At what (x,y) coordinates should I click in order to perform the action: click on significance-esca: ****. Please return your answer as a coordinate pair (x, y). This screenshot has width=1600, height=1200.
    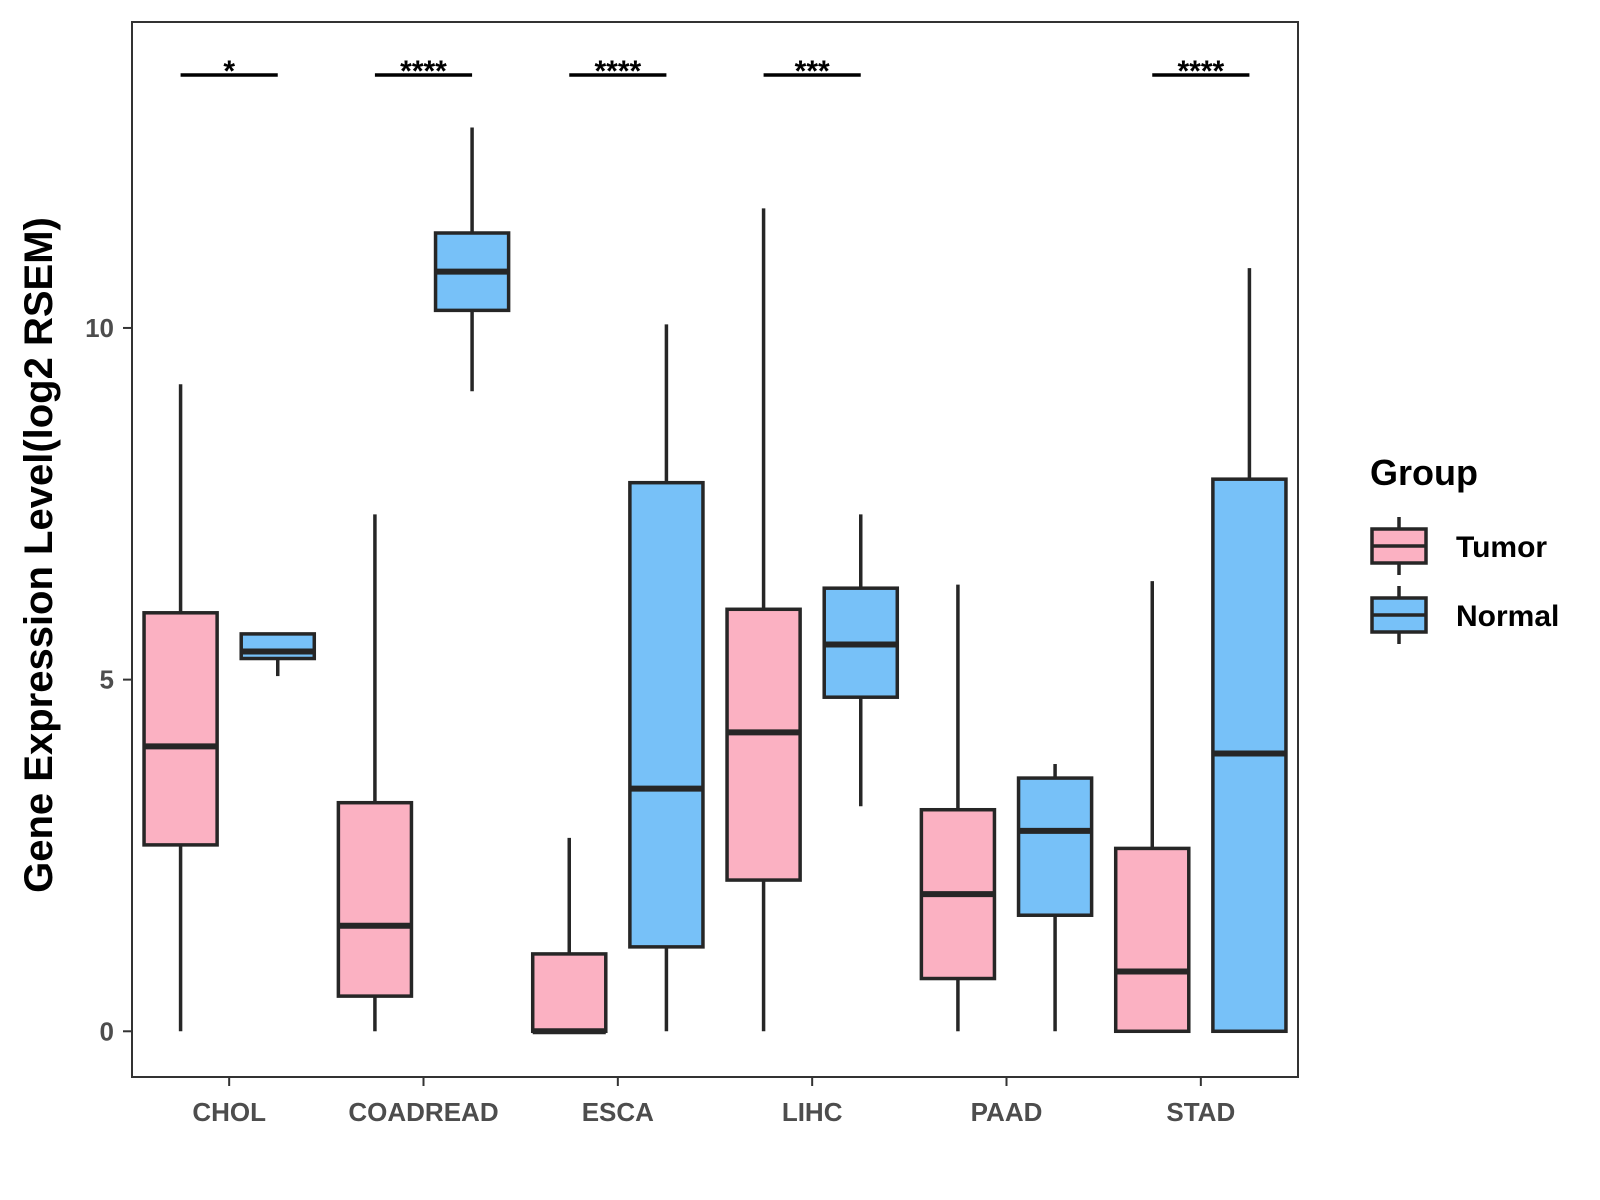
    Looking at the image, I should click on (618, 71).